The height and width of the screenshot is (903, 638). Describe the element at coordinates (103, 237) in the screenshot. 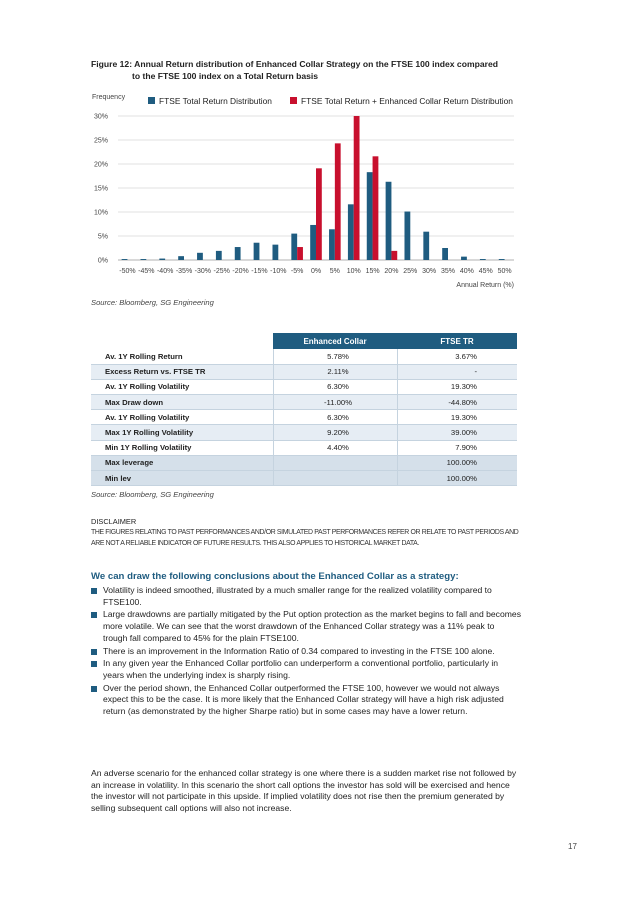

I see `y-tick-label: 5%` at that location.